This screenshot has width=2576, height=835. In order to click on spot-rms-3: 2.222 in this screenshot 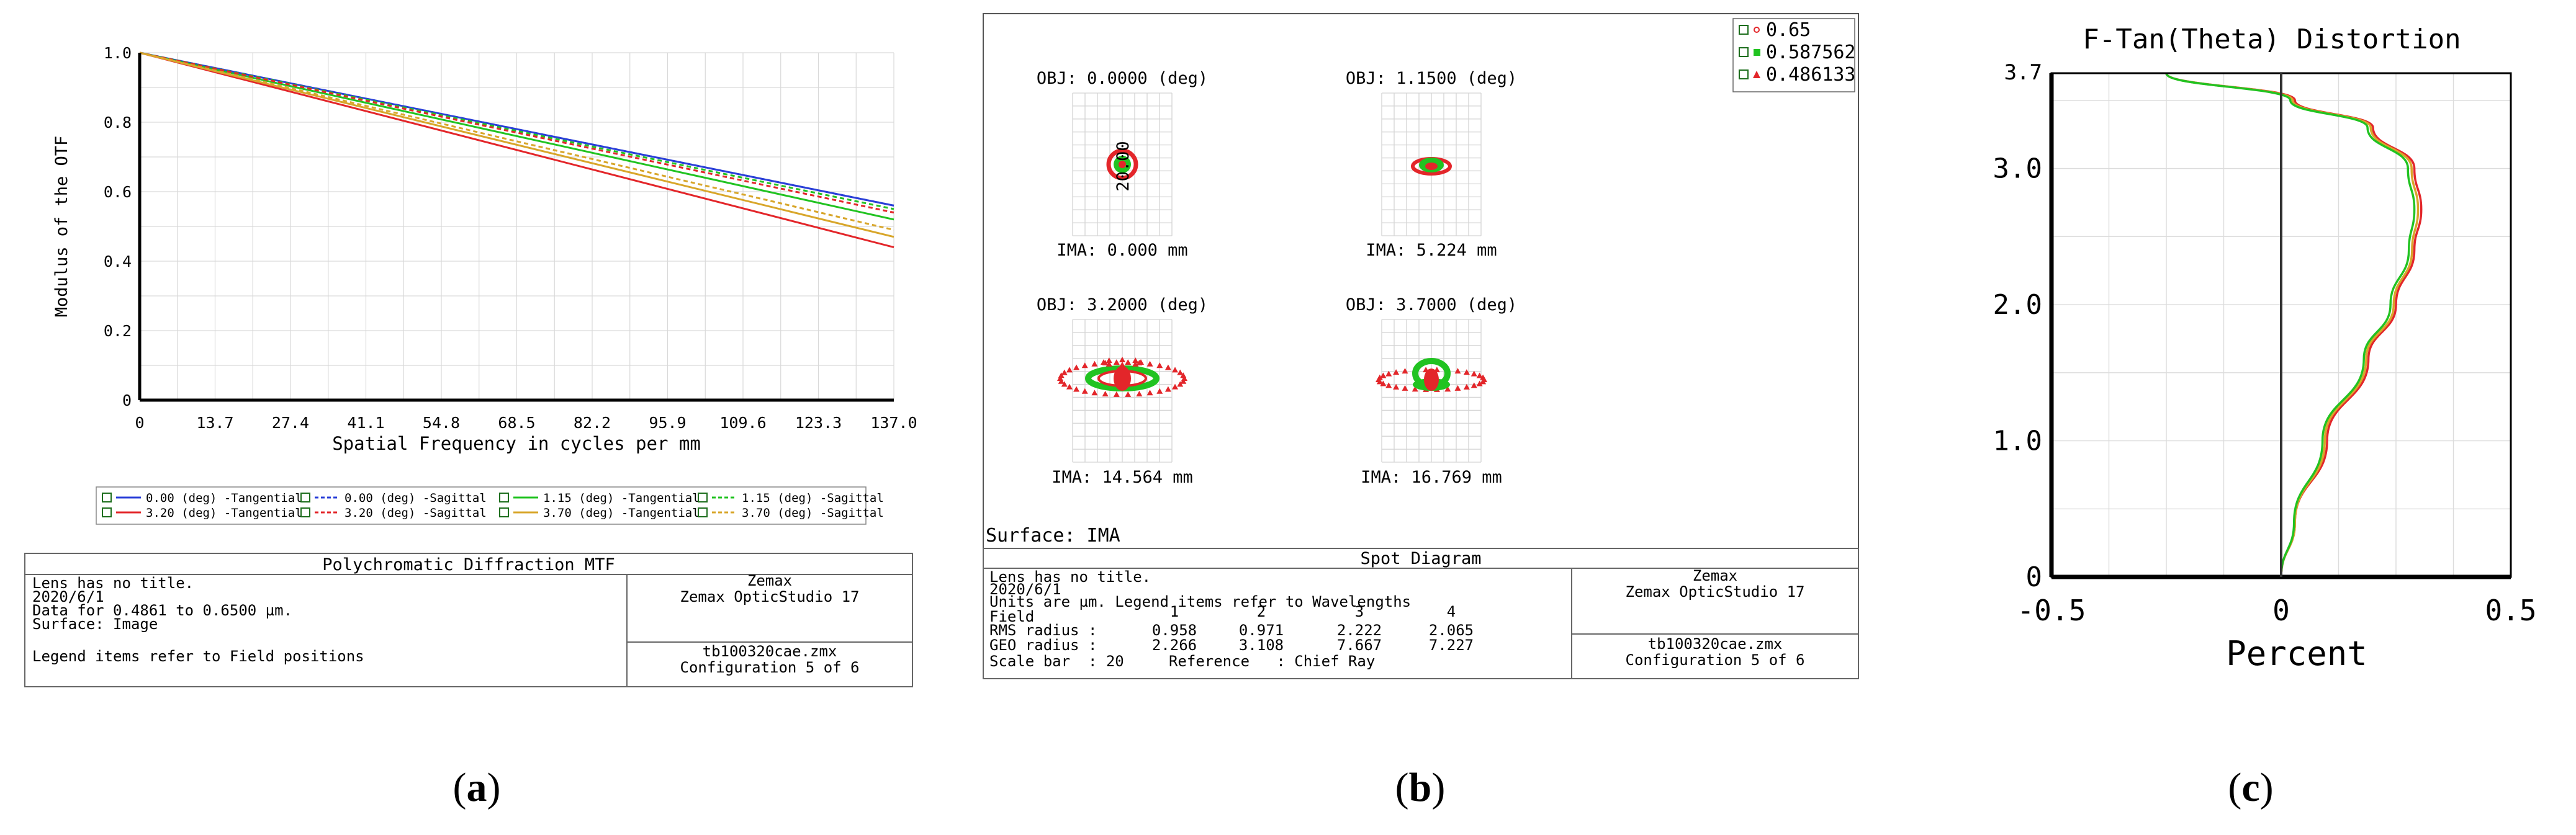, I will do `click(1359, 630)`.